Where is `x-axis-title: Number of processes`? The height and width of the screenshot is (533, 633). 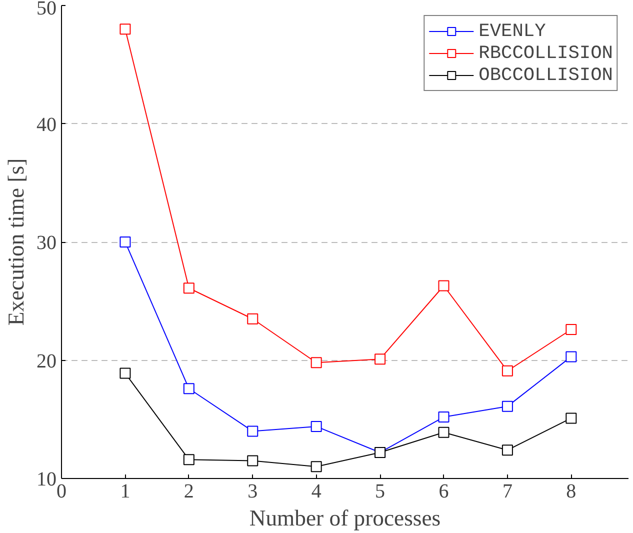
x-axis-title: Number of processes is located at coordinates (345, 518).